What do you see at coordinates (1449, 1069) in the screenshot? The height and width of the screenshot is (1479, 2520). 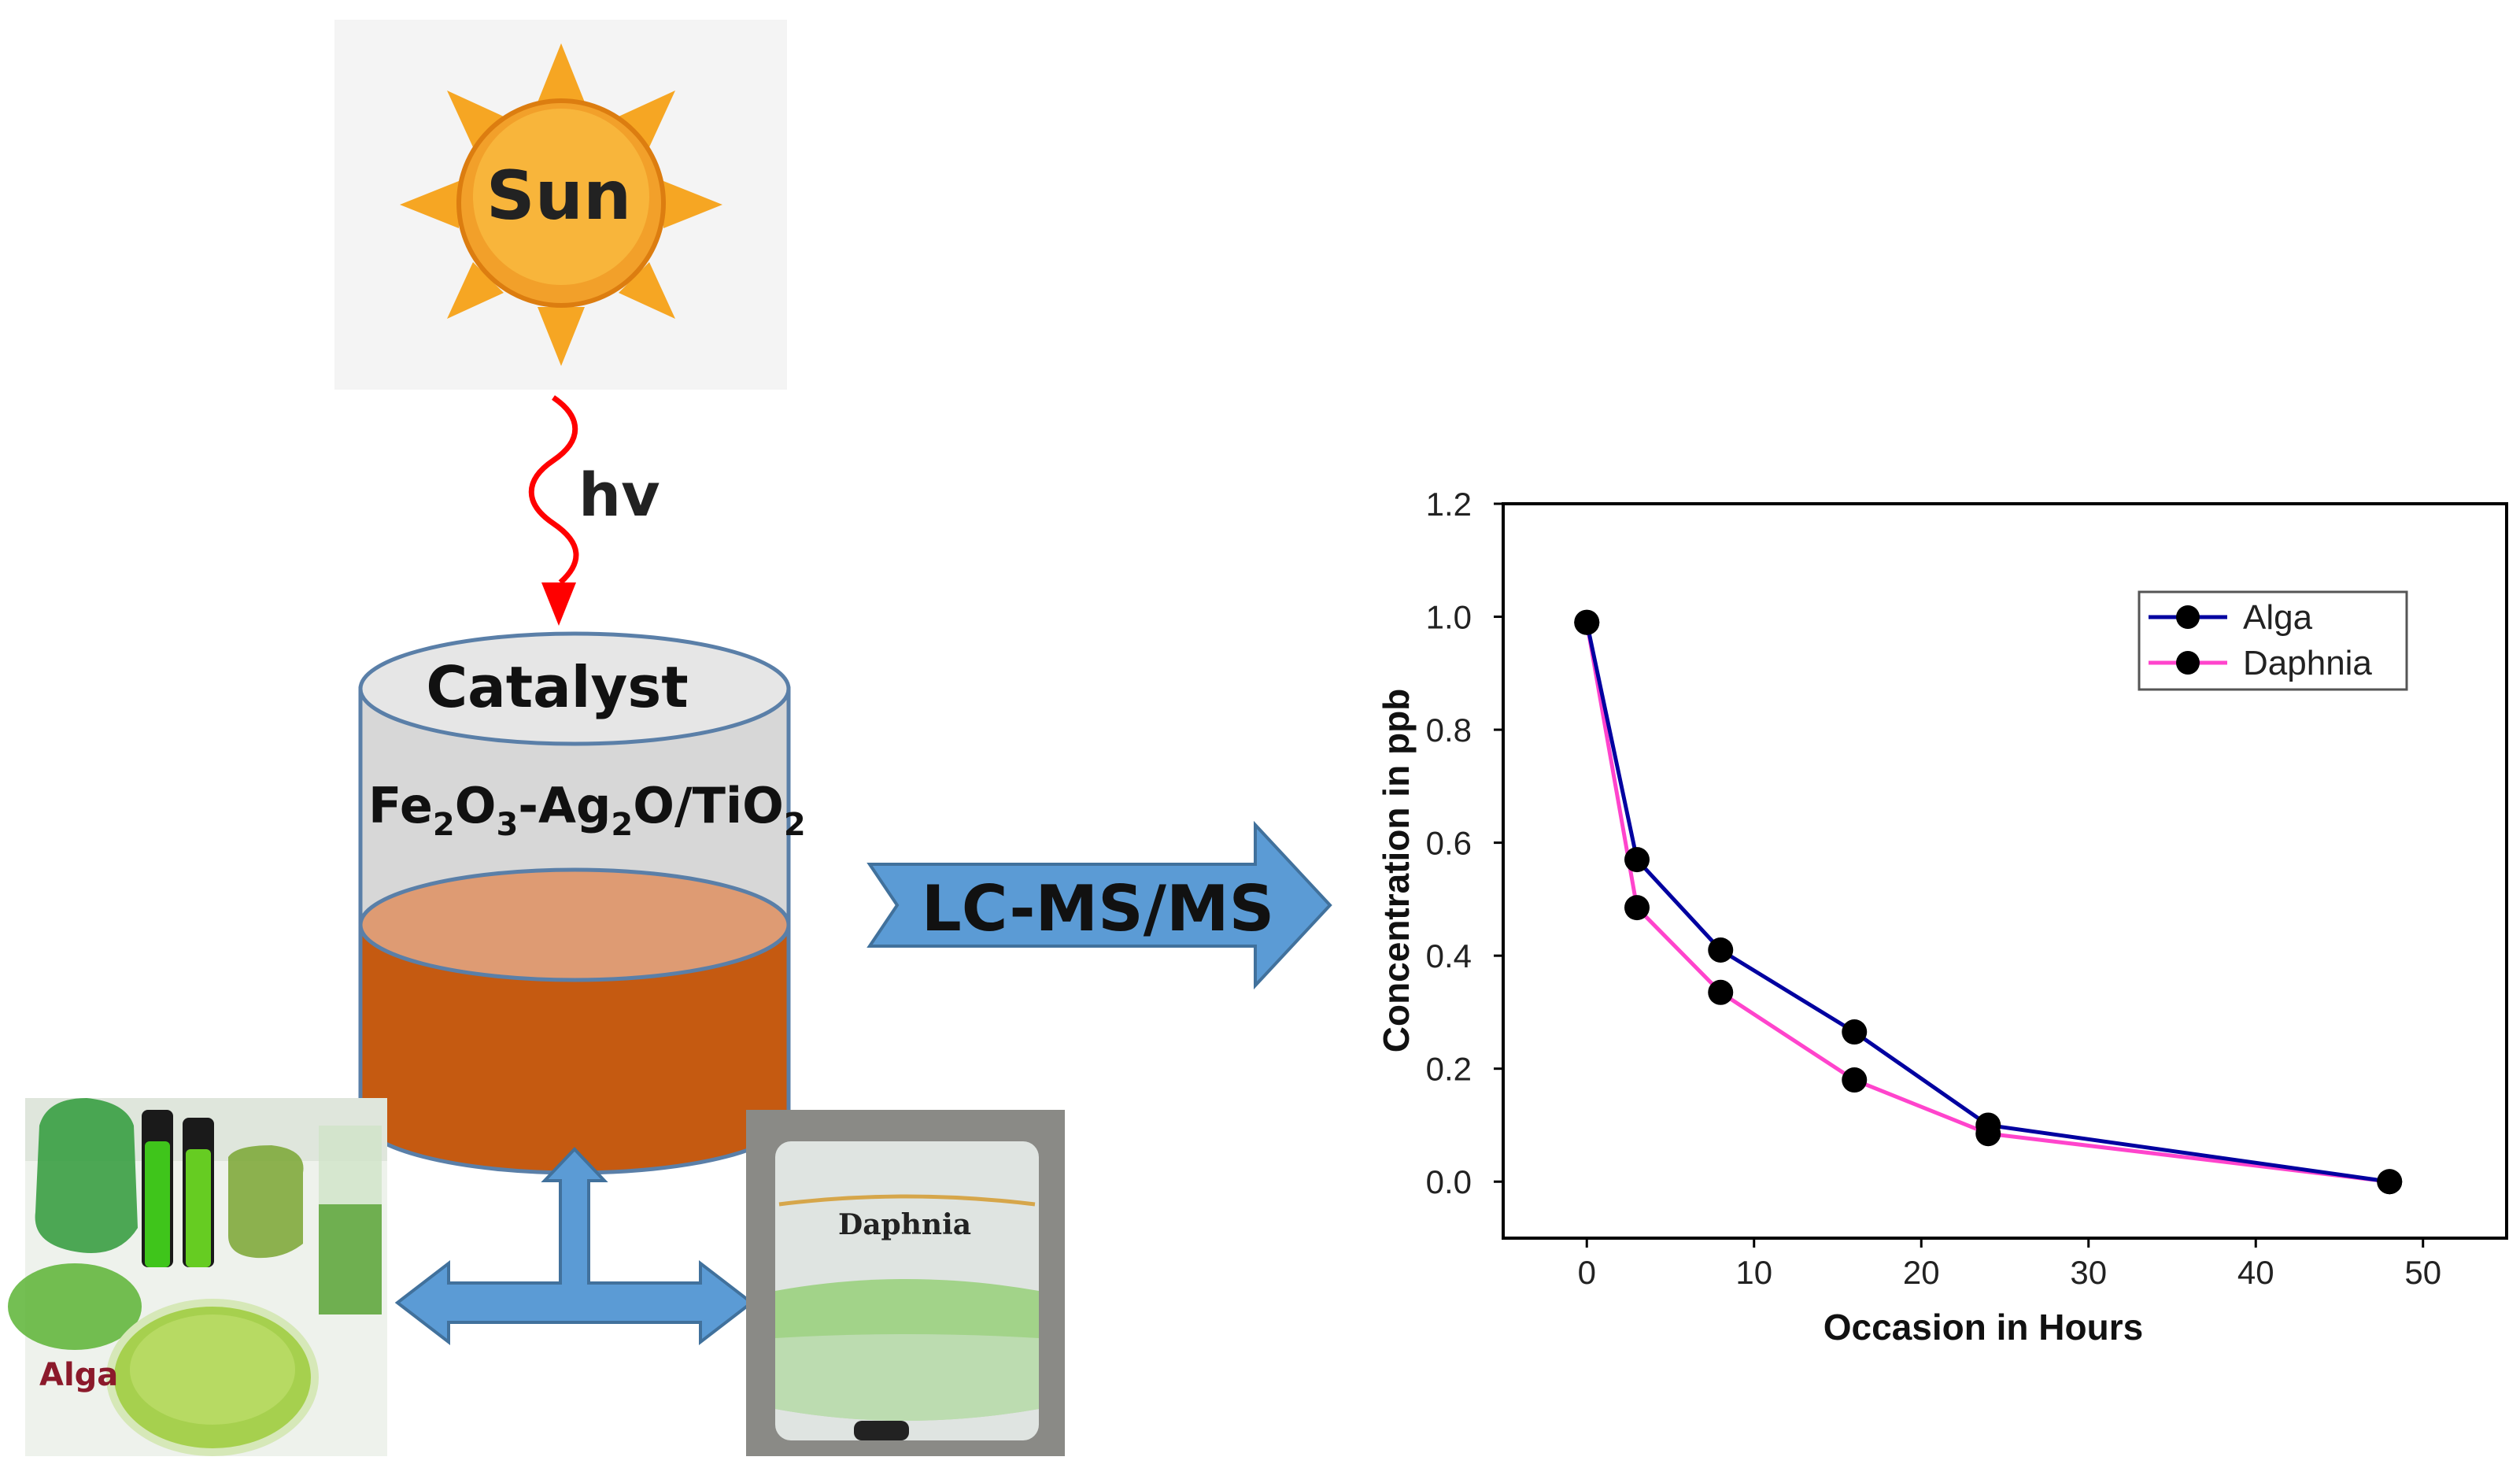 I see `y-tick-label: 0.2` at bounding box center [1449, 1069].